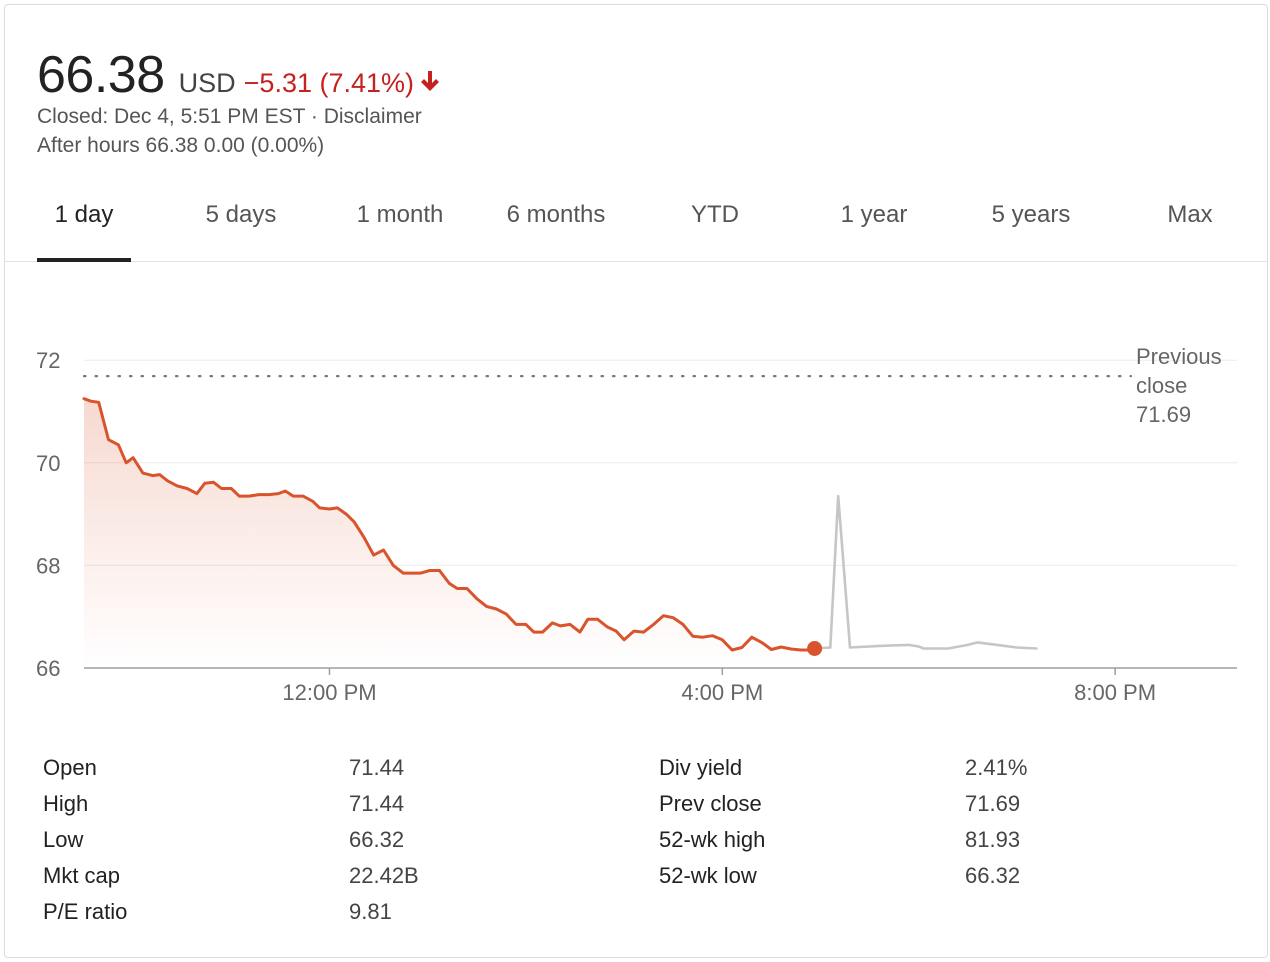 This screenshot has width=1270, height=962. What do you see at coordinates (181, 145) in the screenshot?
I see `after-hours-quote: After hours 66.38 0.00 (0.00%)` at bounding box center [181, 145].